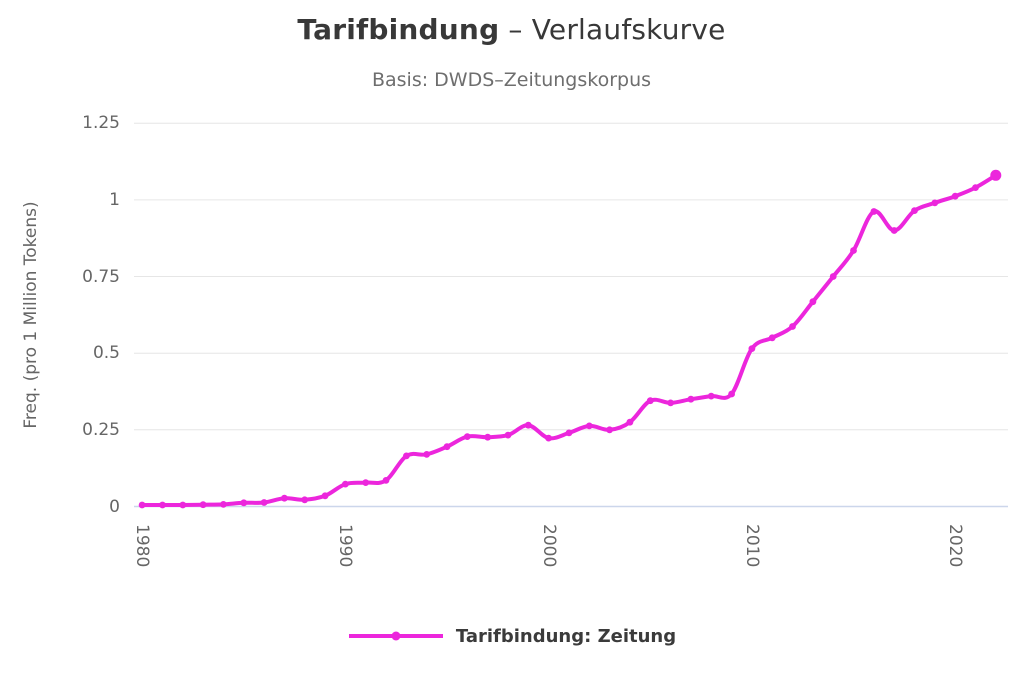 The width and height of the screenshot is (1023, 682). I want to click on chart-subtitle: Basis: DWDS–Zeitungskorpus, so click(511, 80).